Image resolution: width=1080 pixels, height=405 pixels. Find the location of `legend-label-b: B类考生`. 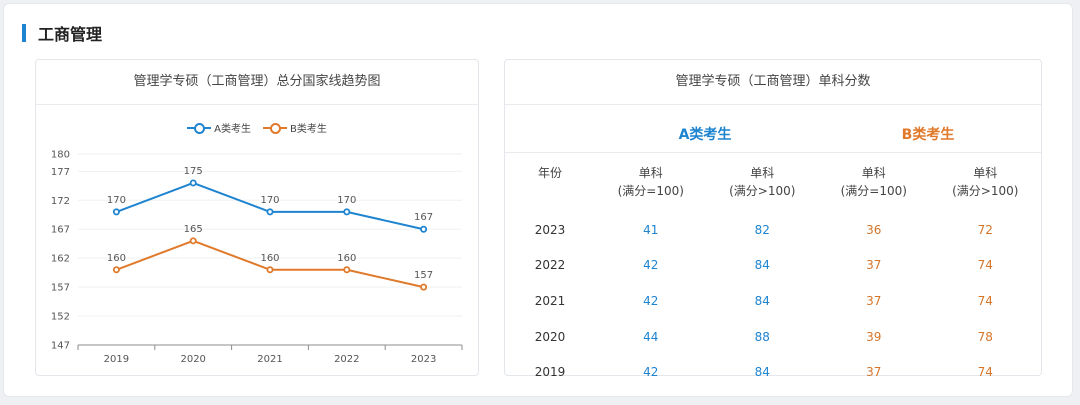

legend-label-b: B类考生 is located at coordinates (308, 129).